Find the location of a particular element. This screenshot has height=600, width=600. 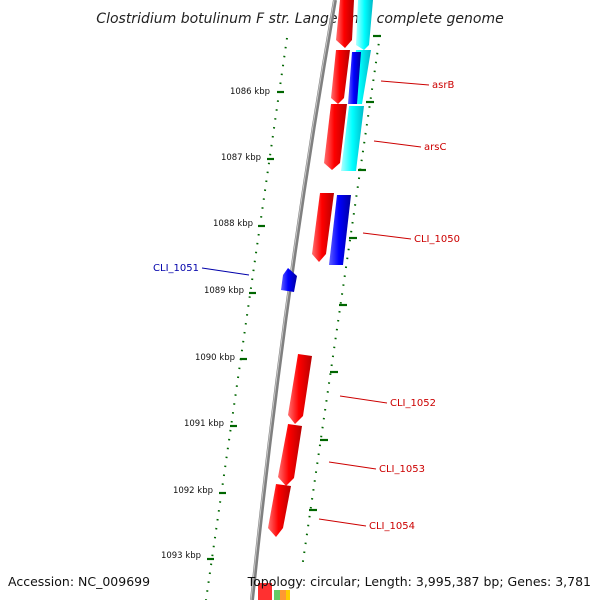

genome-backbone-highlight is located at coordinates (292, 300).